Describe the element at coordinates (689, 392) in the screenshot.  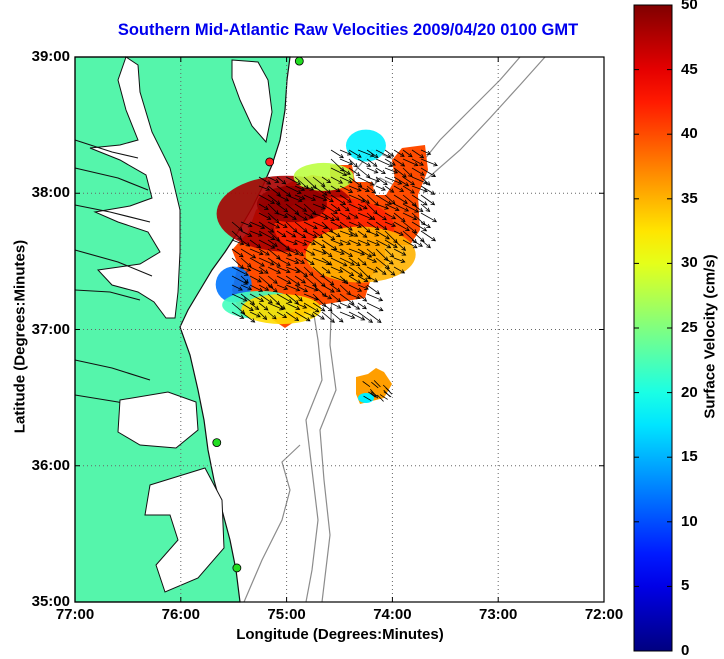
I see `colorbar-tick-label: 20` at that location.